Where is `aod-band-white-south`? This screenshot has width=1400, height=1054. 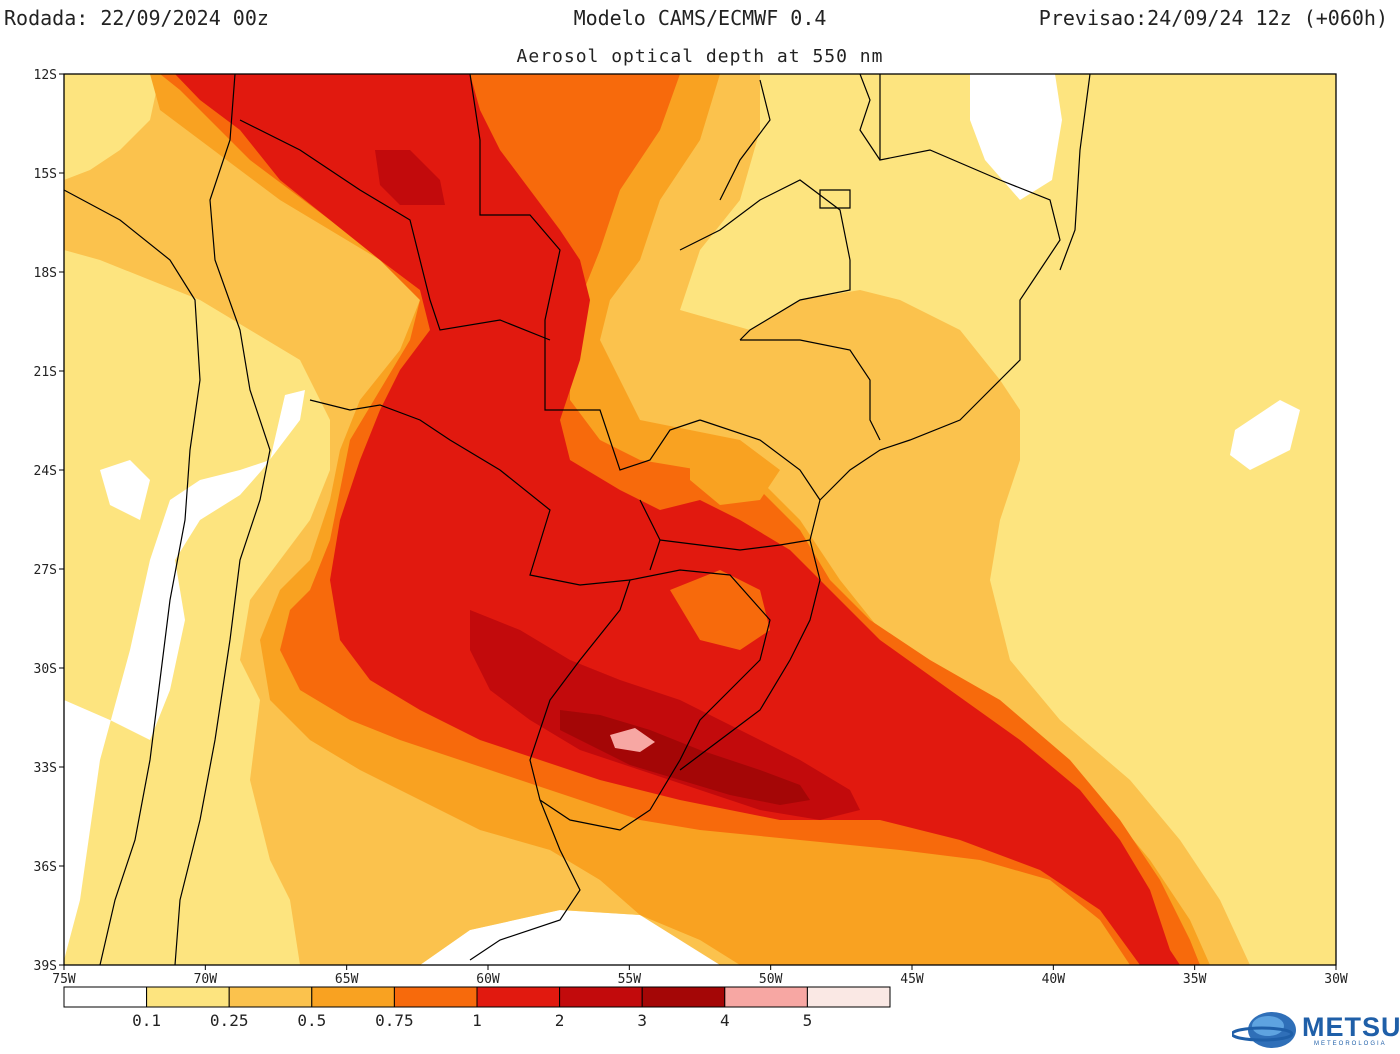
aod-band-white-south is located at coordinates (570, 937).